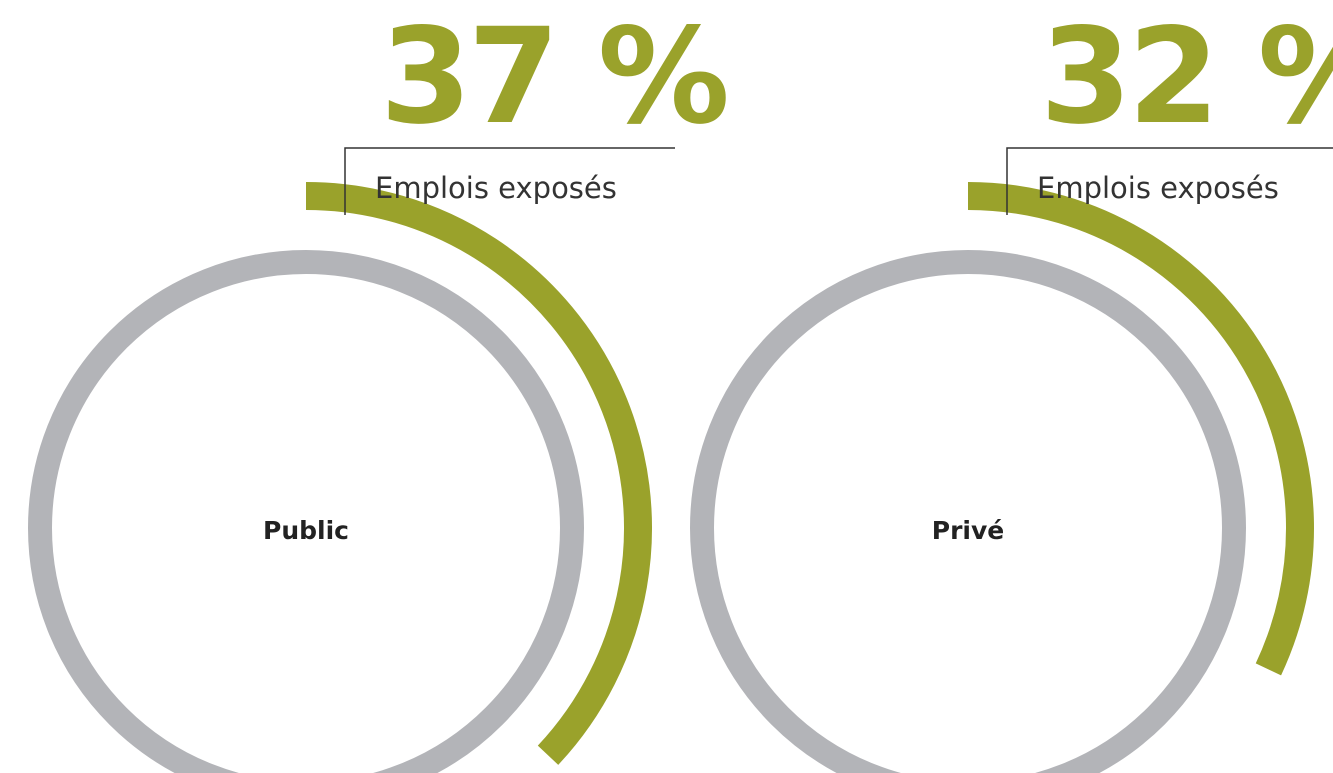 The image size is (1333, 773). Describe the element at coordinates (968, 530) in the screenshot. I see `category-label: Privé` at that location.